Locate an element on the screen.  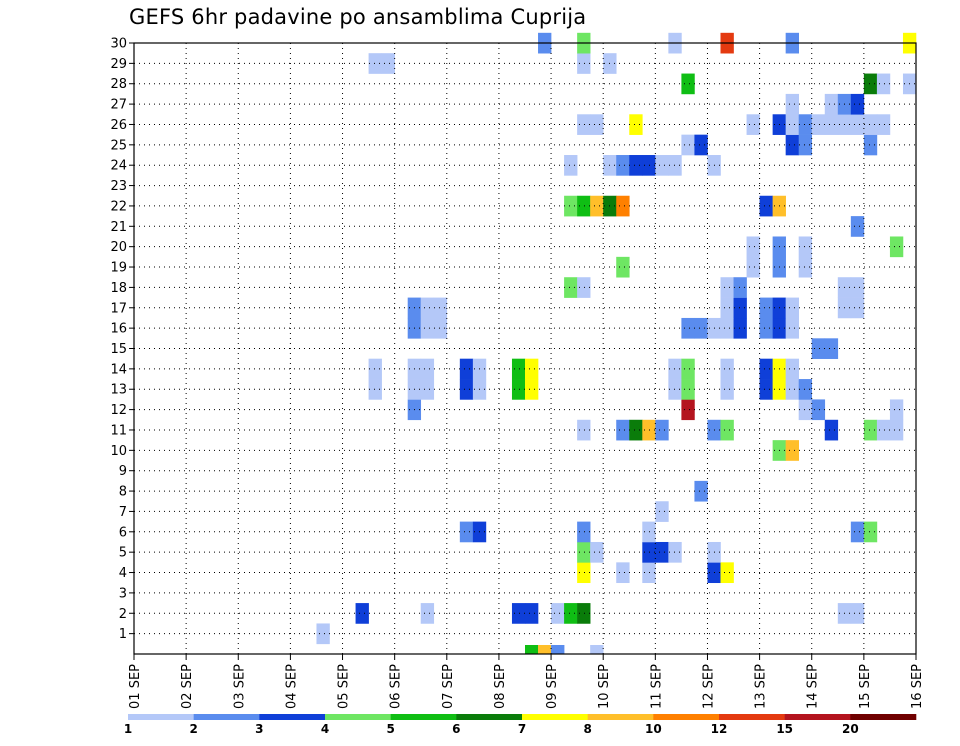
y-tick-label: 4 is located at coordinates (123, 573).